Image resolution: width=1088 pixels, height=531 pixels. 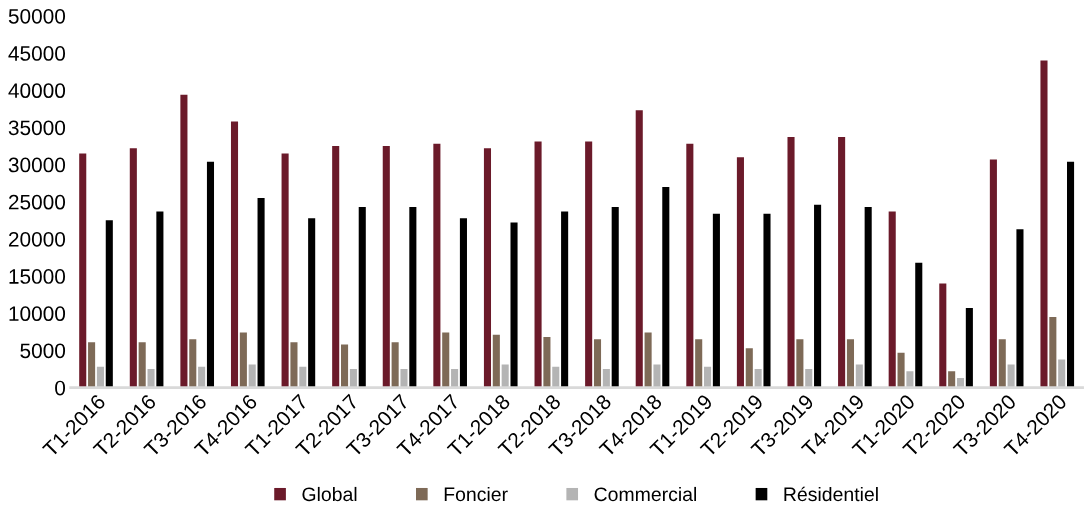 What do you see at coordinates (43, 351) in the screenshot?
I see `y-tick-label: 5000` at bounding box center [43, 351].